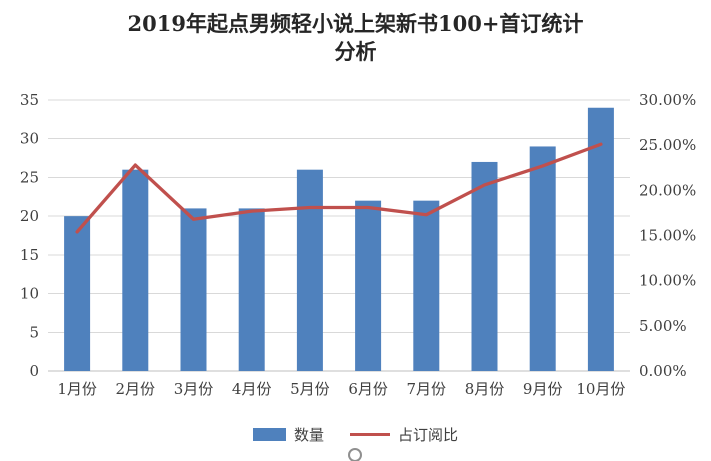  What do you see at coordinates (29, 216) in the screenshot?
I see `left-tick-label: 20` at bounding box center [29, 216].